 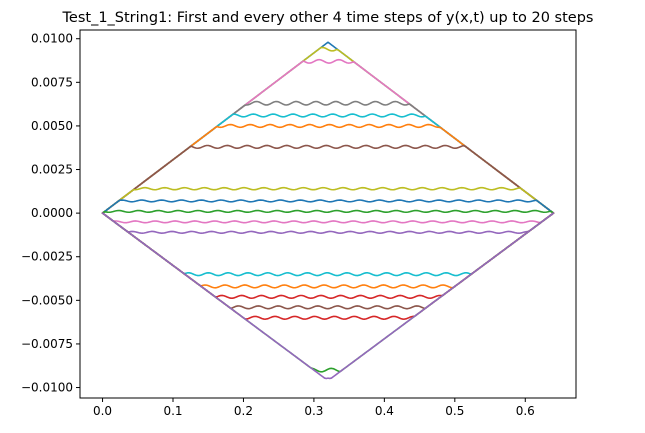 I want to click on y-tick-label: 0.0025, so click(x=52, y=170).